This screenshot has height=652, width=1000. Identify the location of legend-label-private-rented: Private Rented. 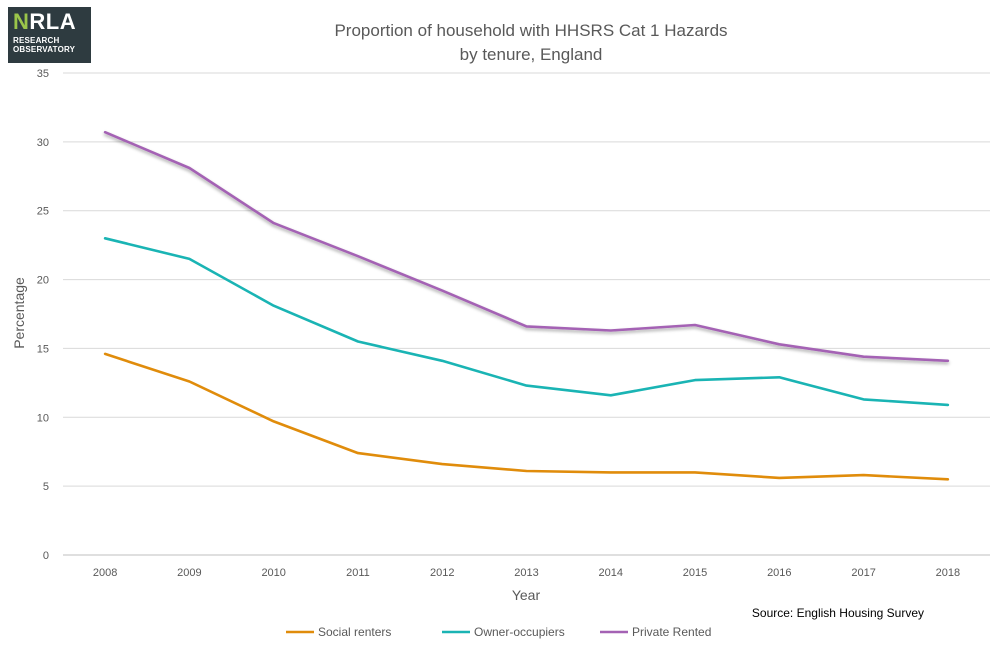
(671, 632).